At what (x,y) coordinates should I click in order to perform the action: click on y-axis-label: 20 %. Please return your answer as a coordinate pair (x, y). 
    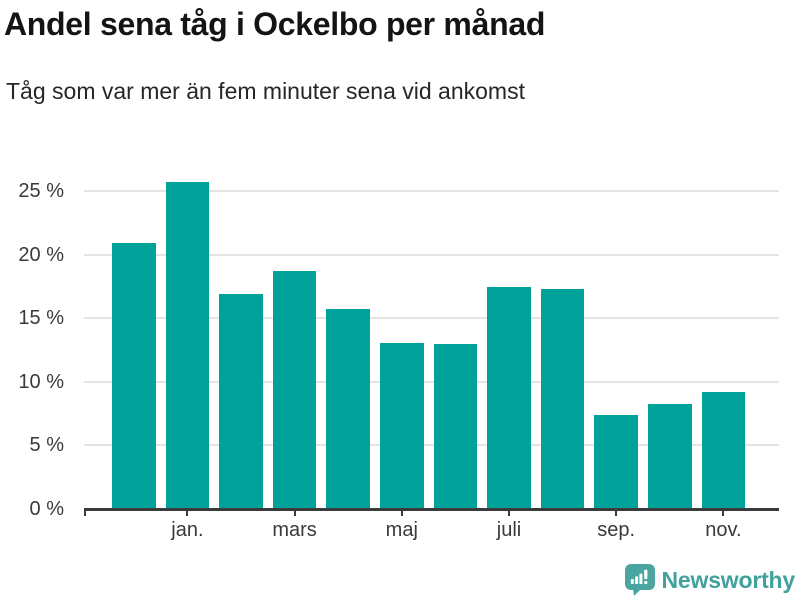
    Looking at the image, I should click on (41, 254).